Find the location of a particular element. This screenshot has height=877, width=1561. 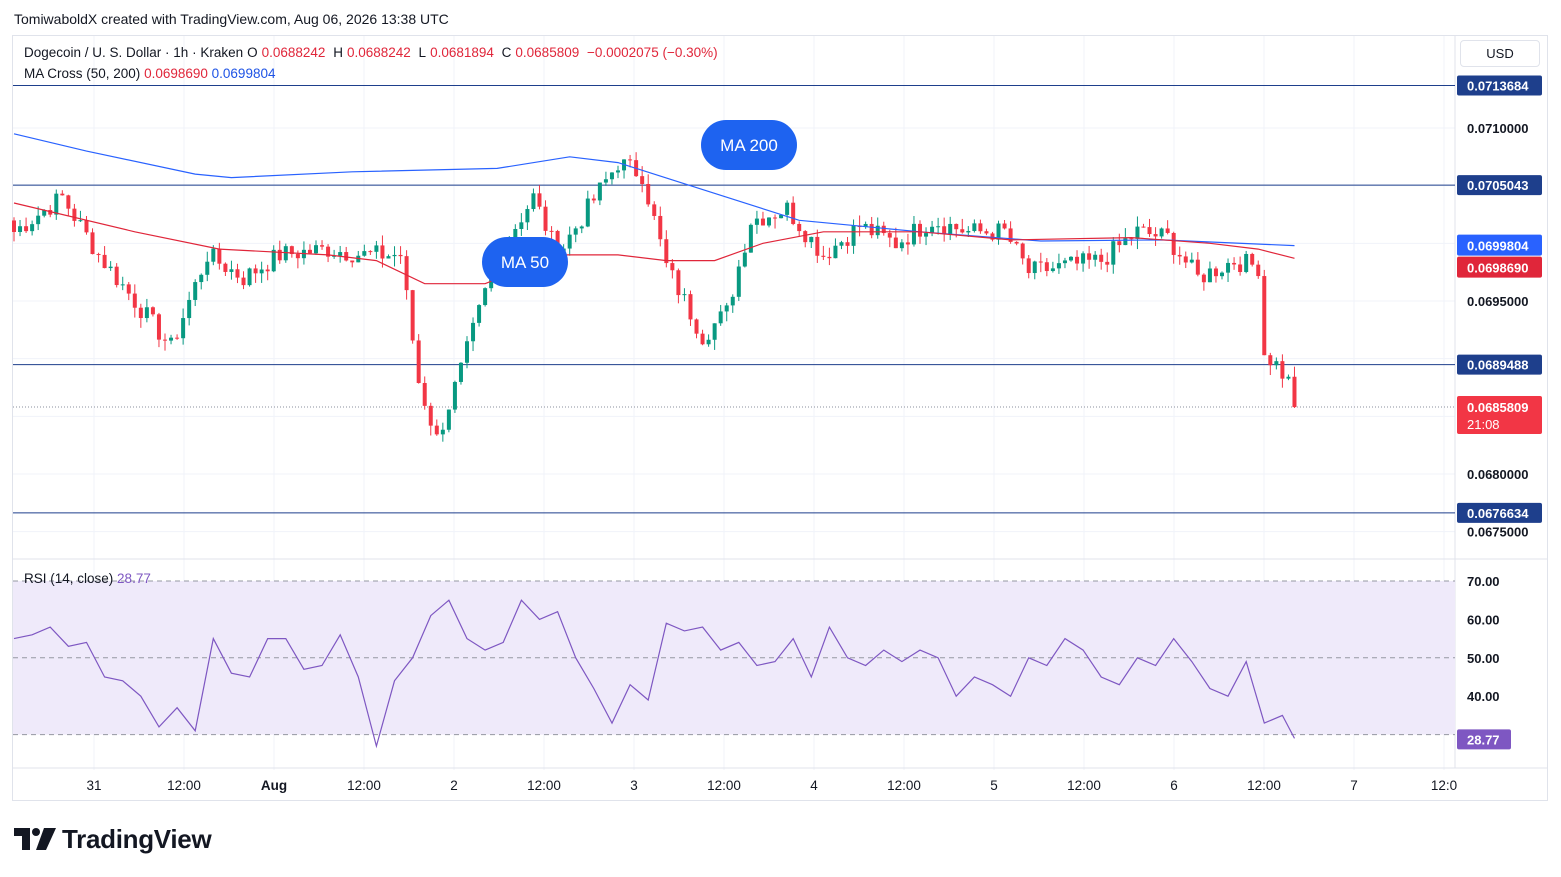

rsi-value-label-bg is located at coordinates (1484, 739).